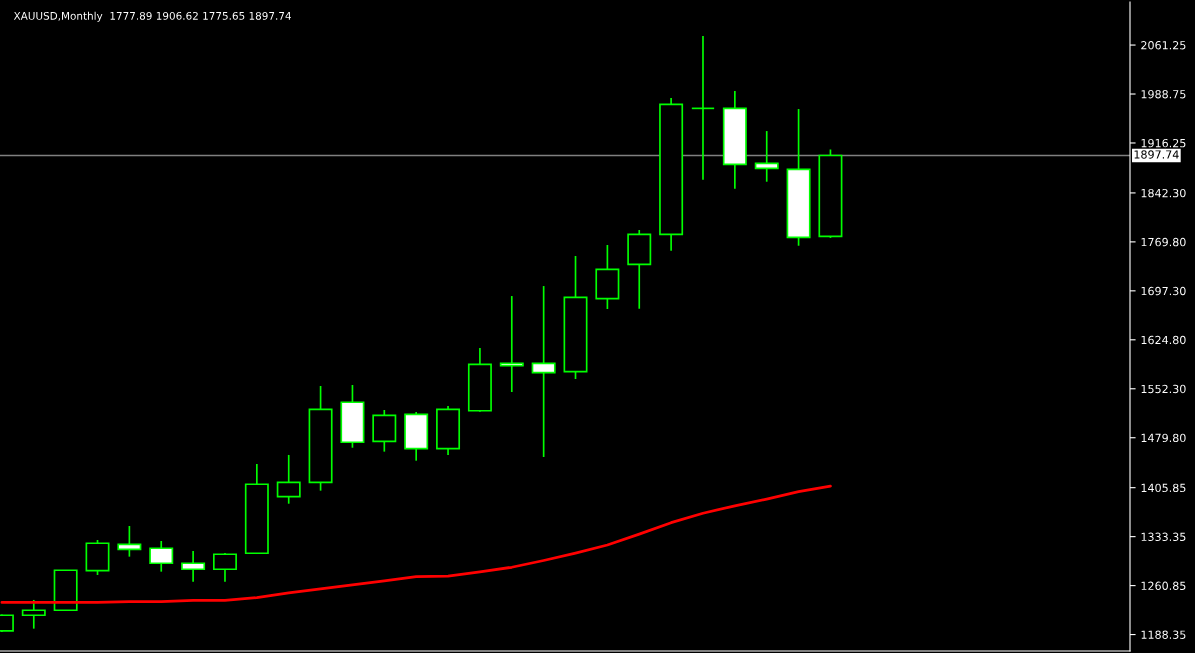 This screenshot has height=653, width=1195. What do you see at coordinates (1163, 438) in the screenshot?
I see `y-tick-label: 1479.80` at bounding box center [1163, 438].